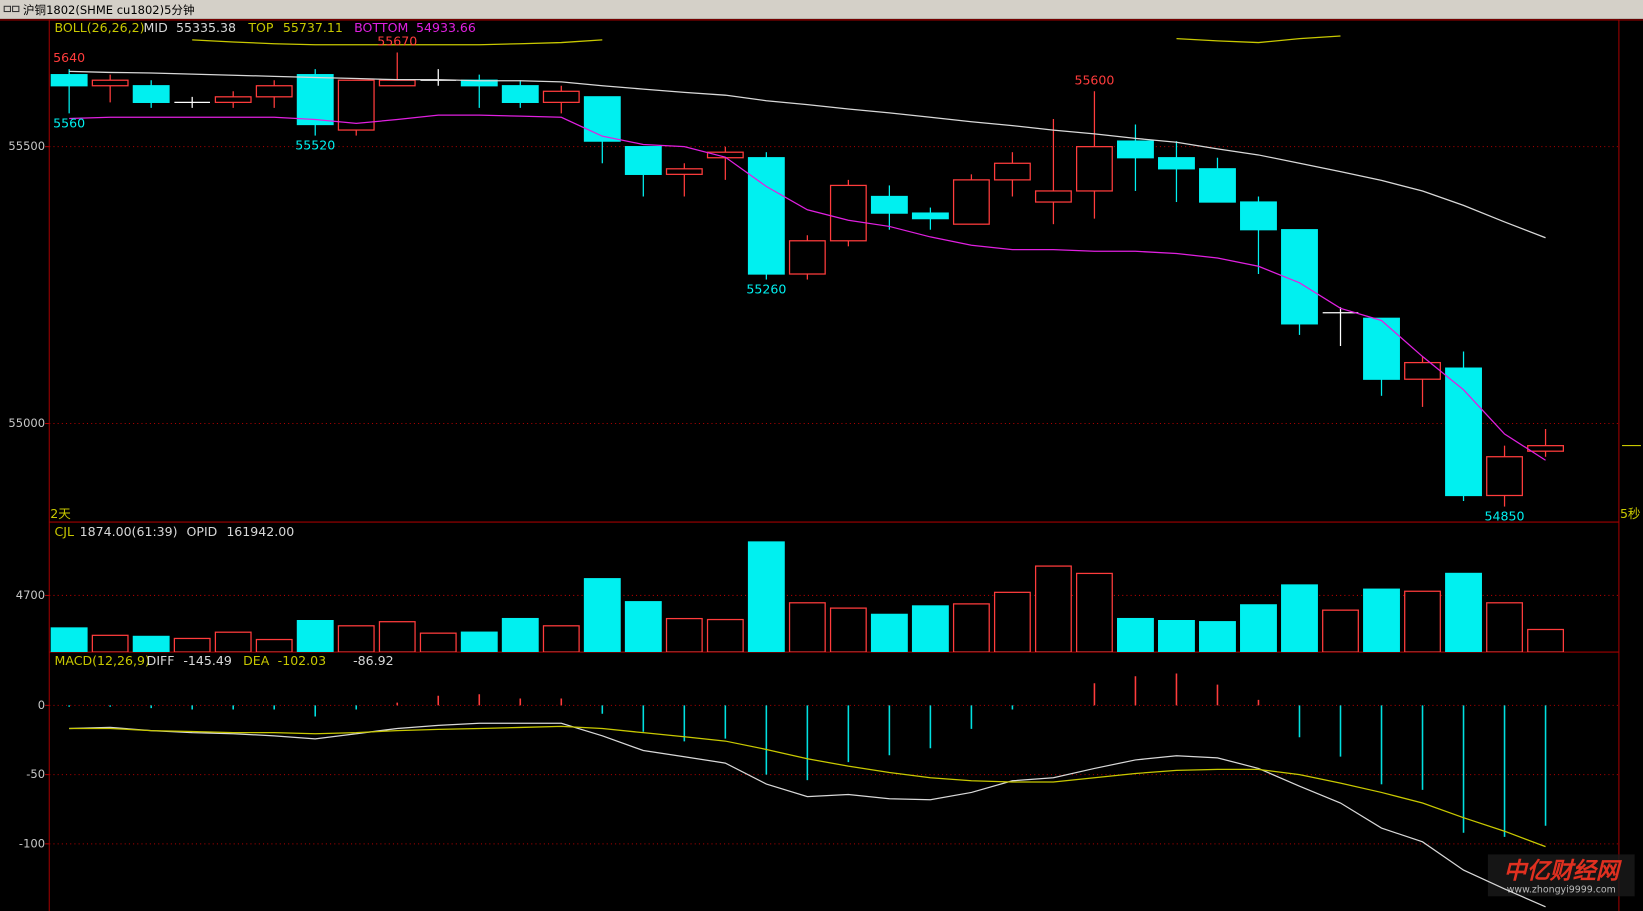  What do you see at coordinates (381, 27) in the screenshot?
I see `legend-name: BOTTOM` at bounding box center [381, 27].